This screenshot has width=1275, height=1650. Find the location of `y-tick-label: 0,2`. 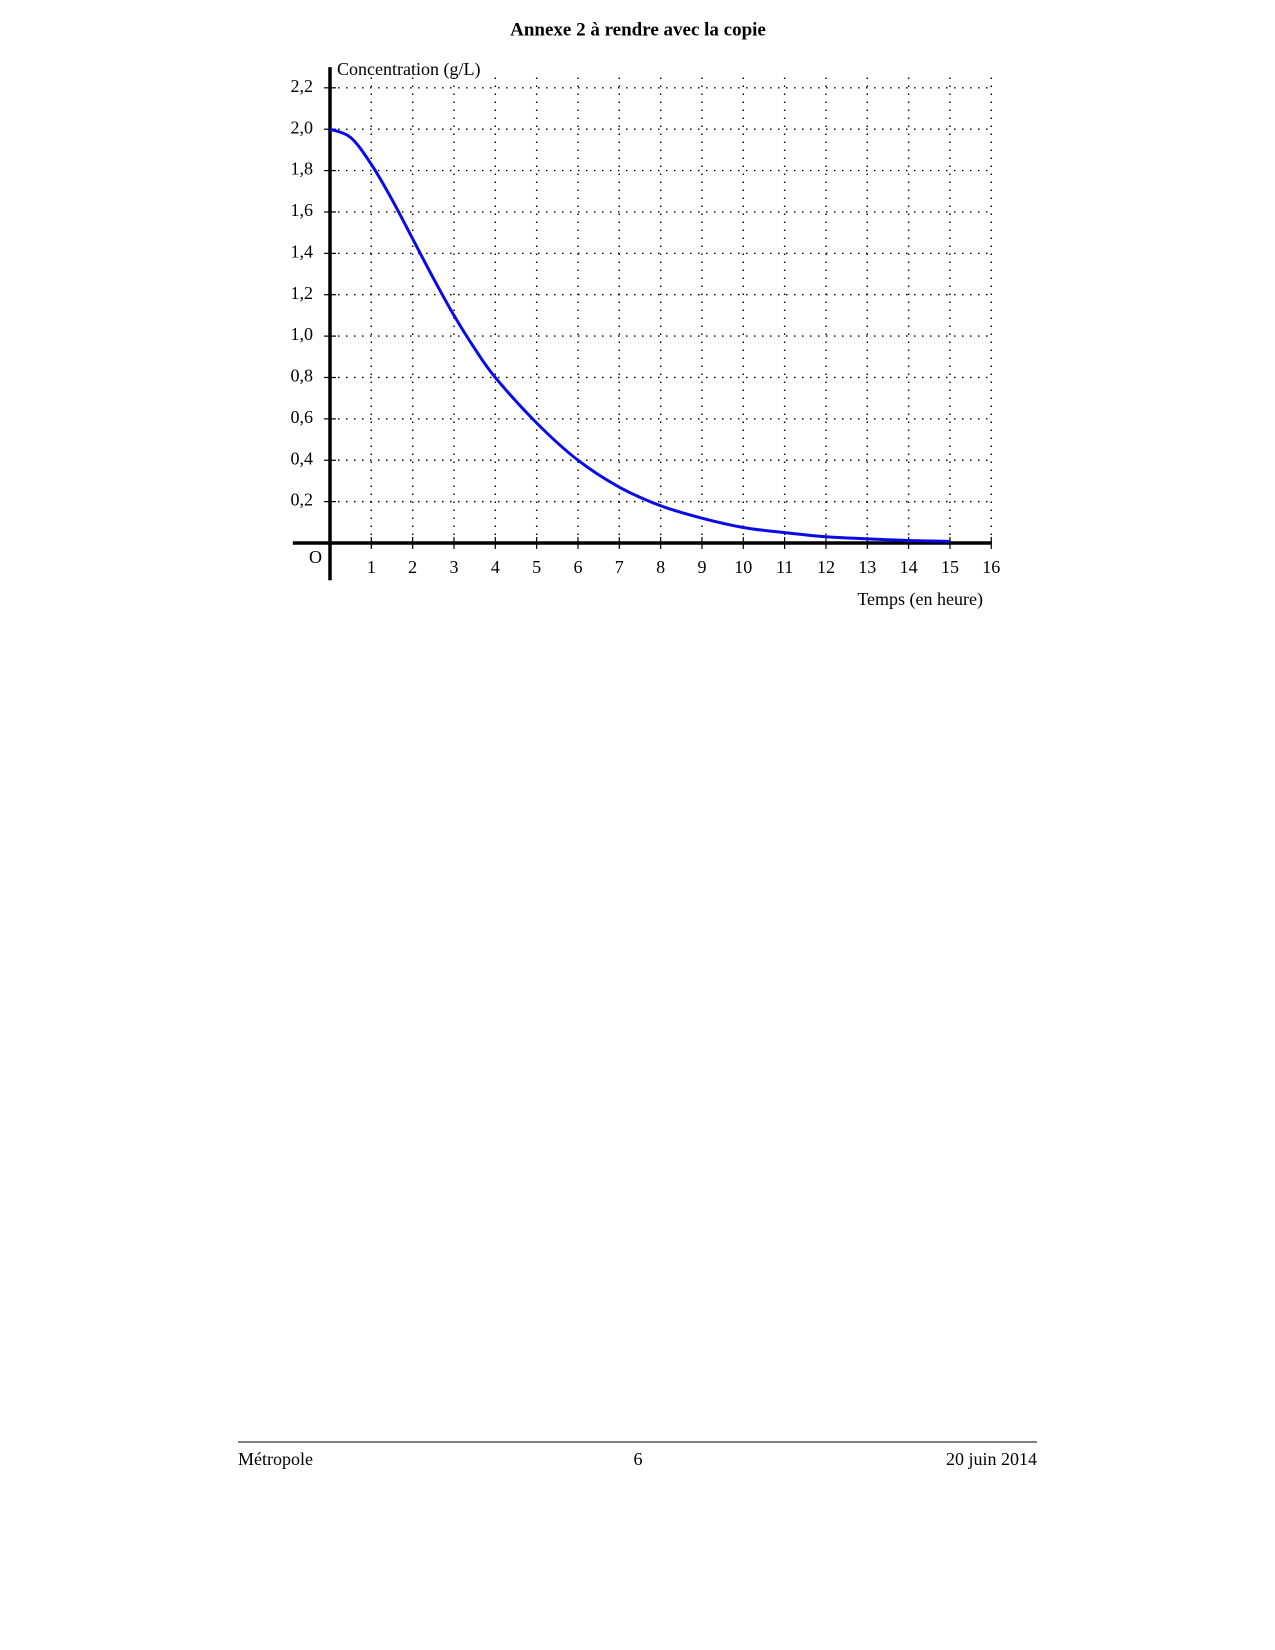

y-tick-label: 0,2 is located at coordinates (302, 500).